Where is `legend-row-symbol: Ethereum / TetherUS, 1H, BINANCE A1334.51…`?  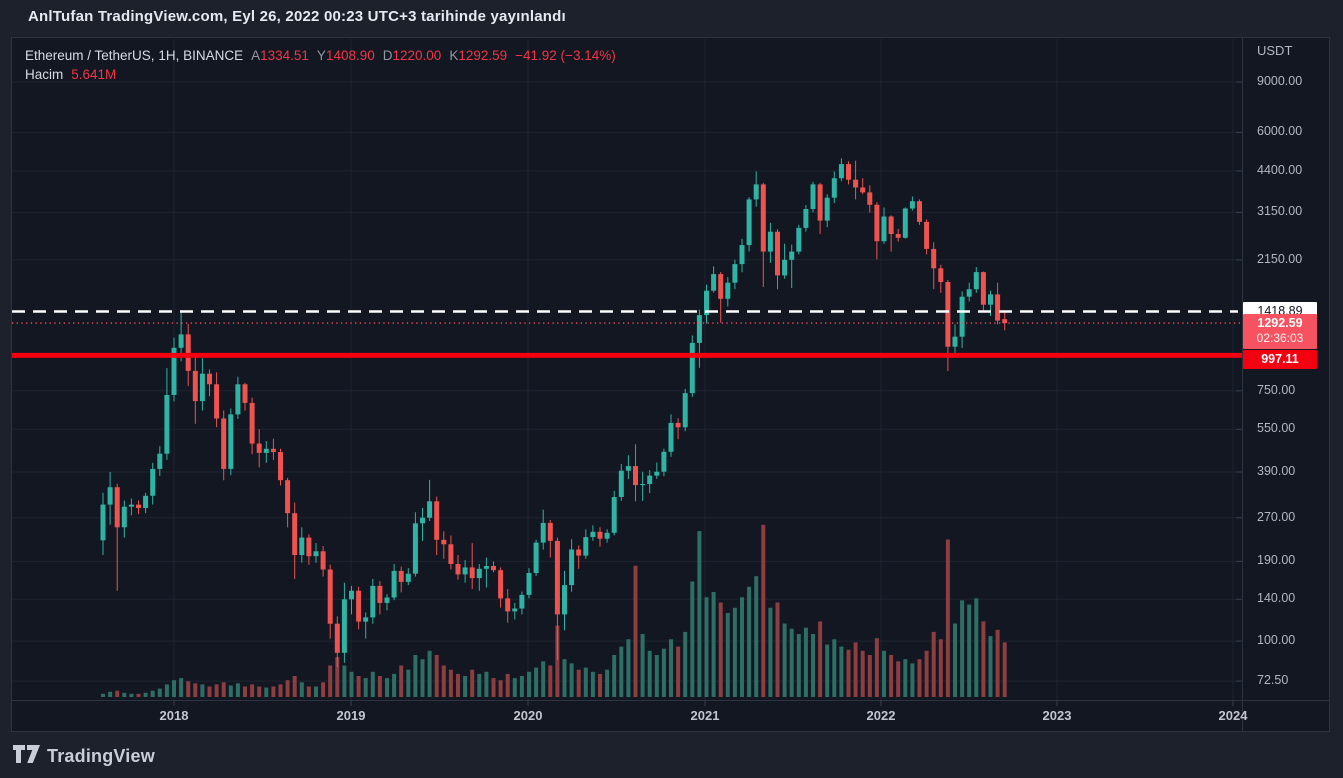
legend-row-symbol: Ethereum / TetherUS, 1H, BINANCE A1334.51… is located at coordinates (320, 55).